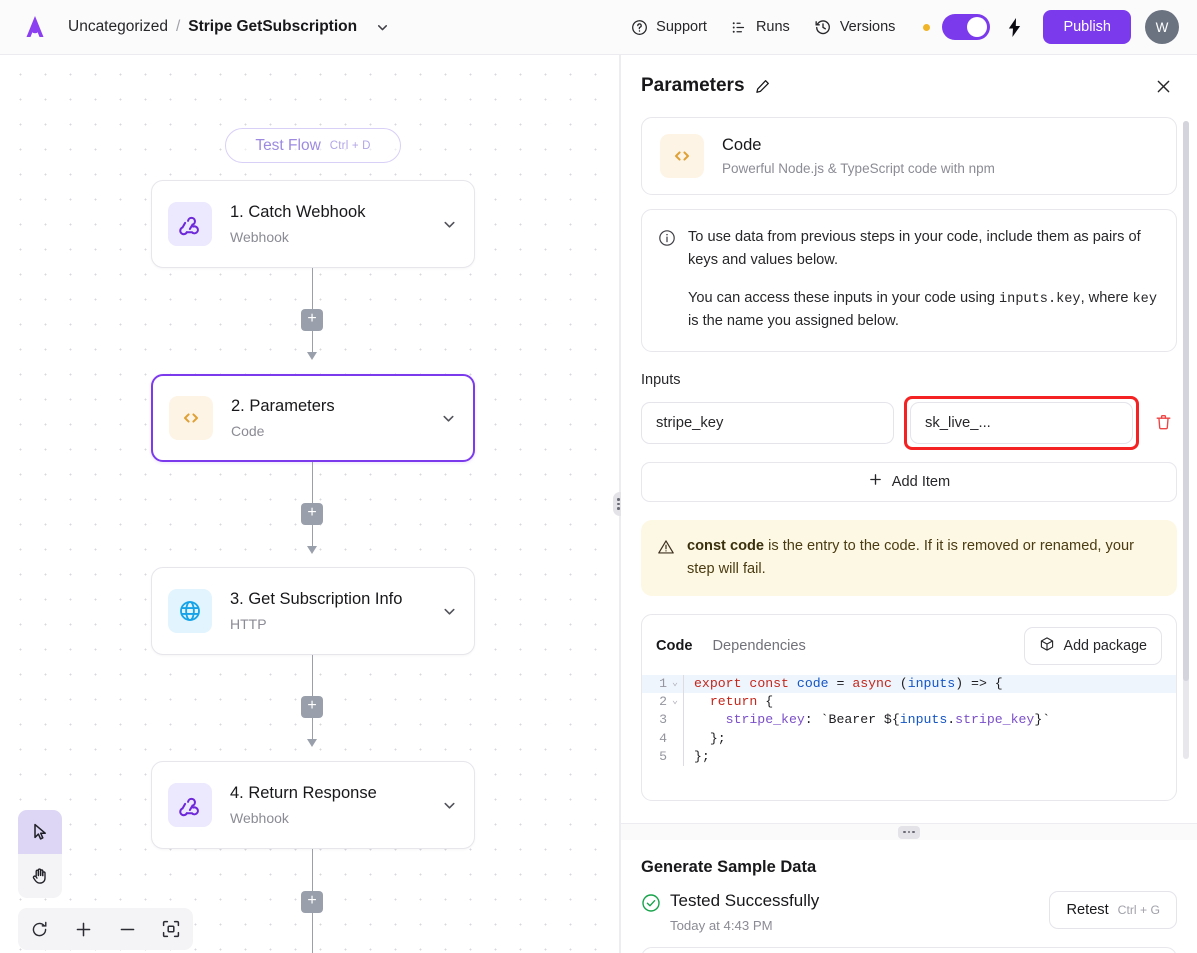 The height and width of the screenshot is (953, 1197). Describe the element at coordinates (1040, 300) in the screenshot. I see `info-code-inputs-key: inputs.key` at that location.